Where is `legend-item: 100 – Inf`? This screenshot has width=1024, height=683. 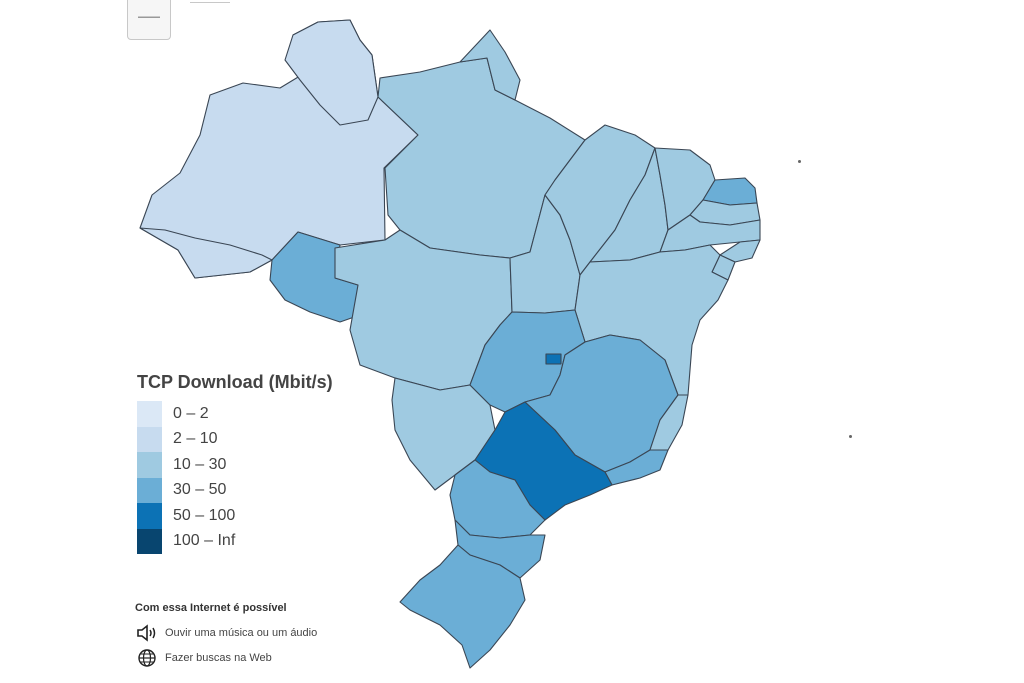
legend-item: 100 – Inf is located at coordinates (235, 541).